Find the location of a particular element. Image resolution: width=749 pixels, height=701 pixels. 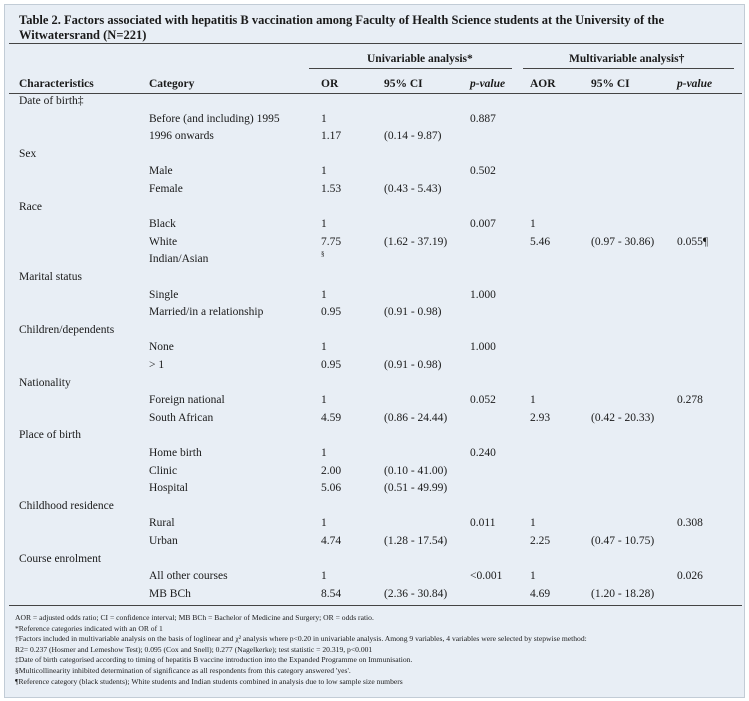

cell: 0.052 is located at coordinates (483, 400).